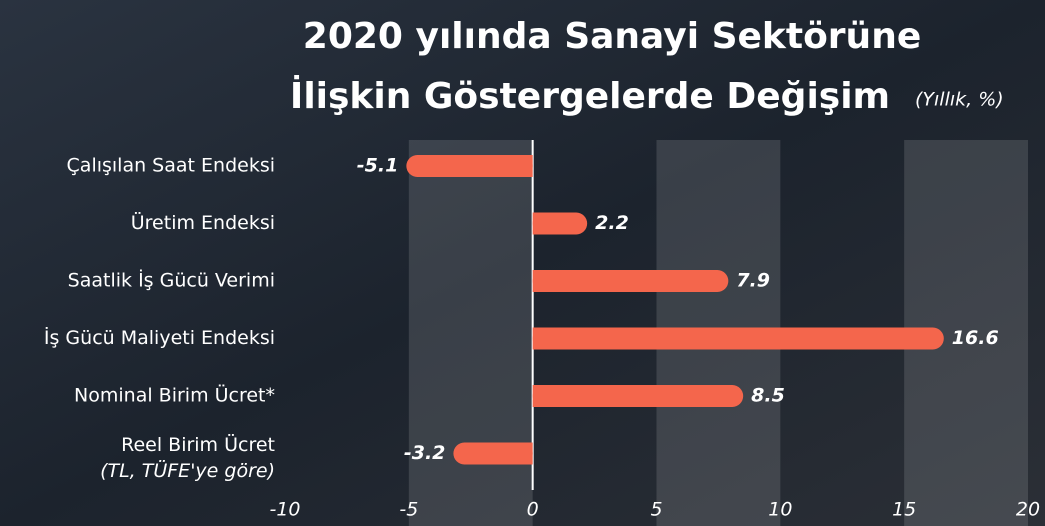 This screenshot has height=526, width=1045. What do you see at coordinates (171, 280) in the screenshot?
I see `y-tick-label: Saatlik İş Gücü Verimi` at bounding box center [171, 280].